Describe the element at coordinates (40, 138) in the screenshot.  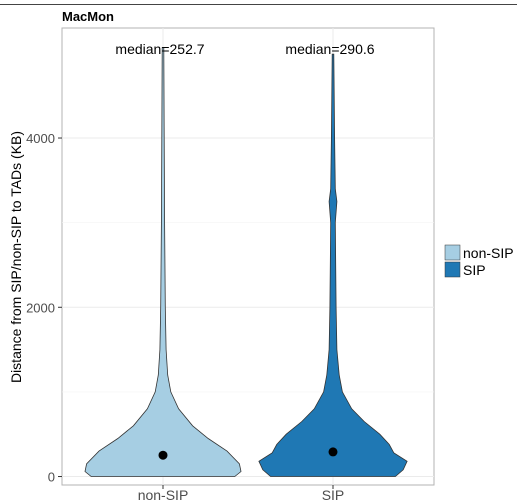
I see `y-tick-label-4000: 4000` at that location.